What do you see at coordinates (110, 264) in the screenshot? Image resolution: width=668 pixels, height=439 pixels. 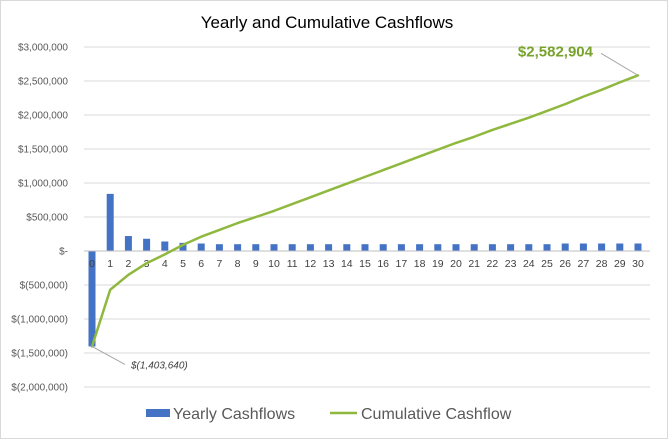 I see `x-tick-label: 1` at bounding box center [110, 264].